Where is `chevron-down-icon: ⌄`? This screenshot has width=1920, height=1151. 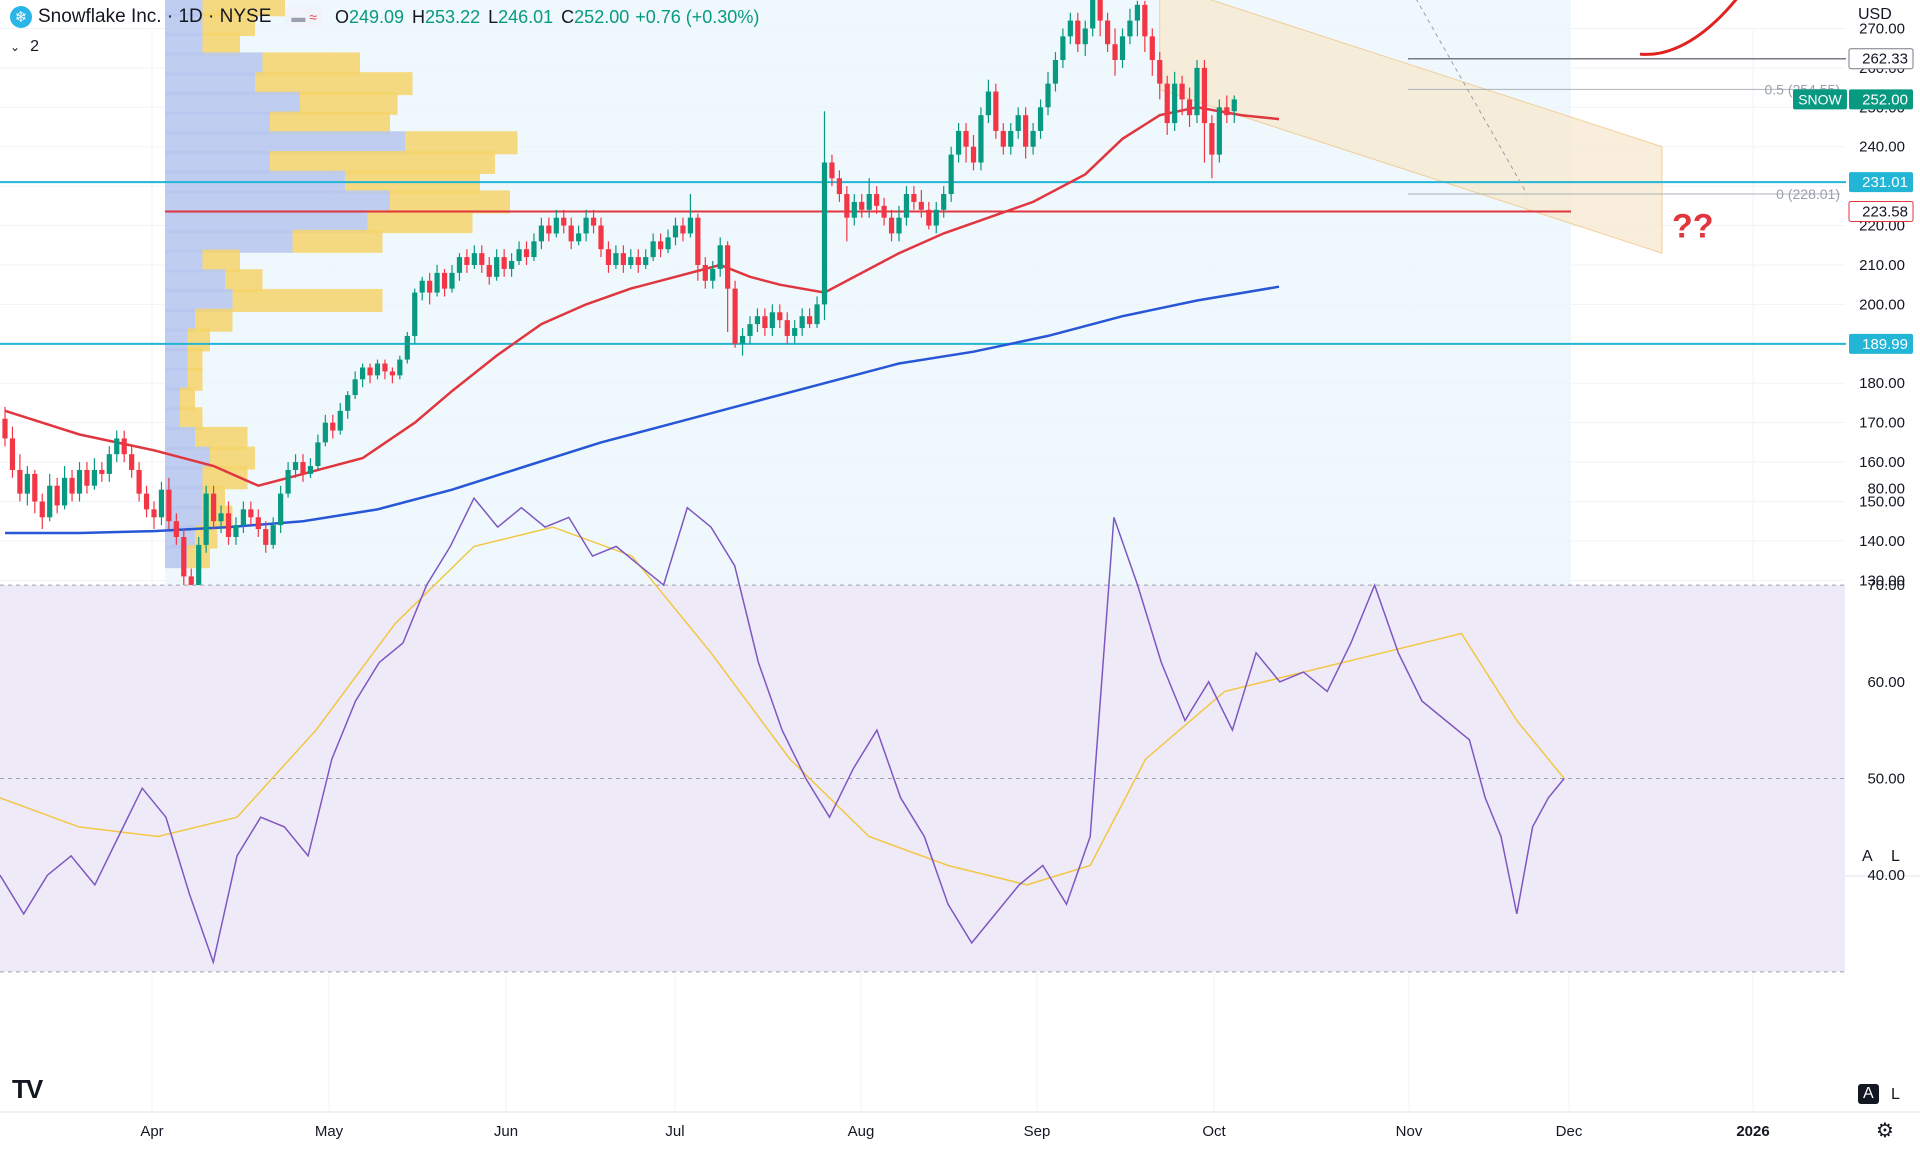
chevron-down-icon: ⌄ is located at coordinates (15, 47).